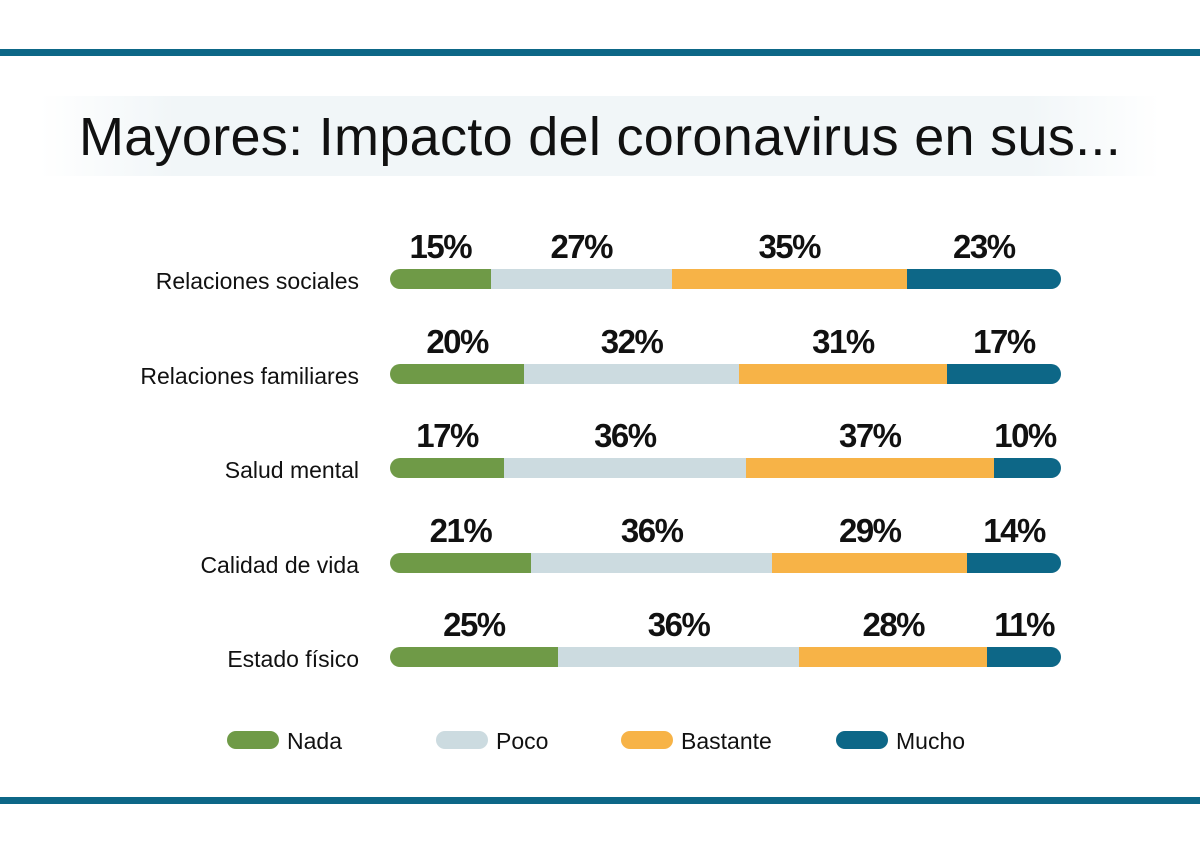 The image size is (1200, 856). Describe the element at coordinates (522, 741) in the screenshot. I see `legend-label-poco: Poco` at that location.